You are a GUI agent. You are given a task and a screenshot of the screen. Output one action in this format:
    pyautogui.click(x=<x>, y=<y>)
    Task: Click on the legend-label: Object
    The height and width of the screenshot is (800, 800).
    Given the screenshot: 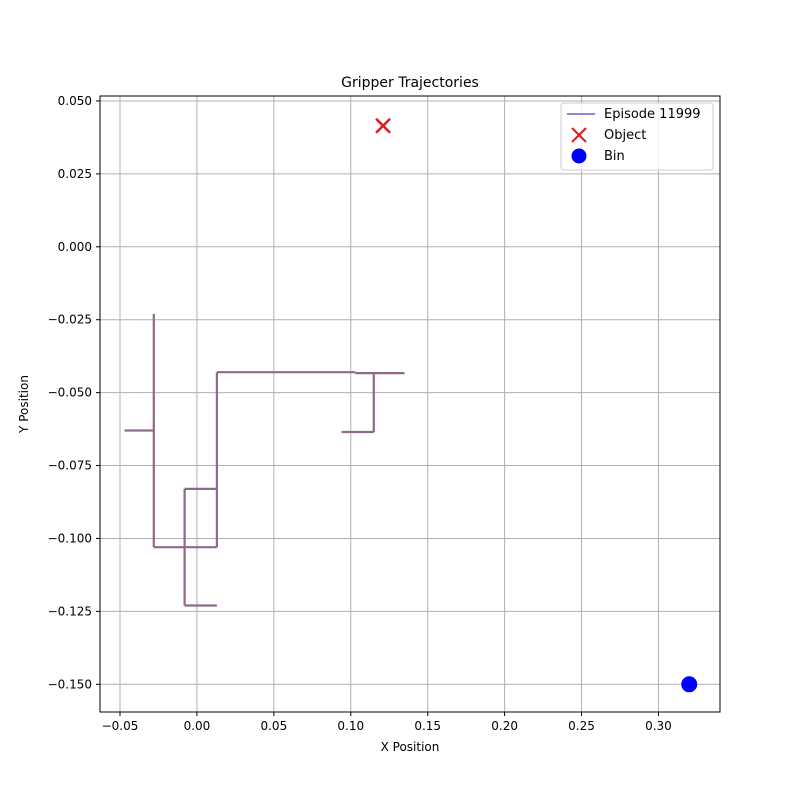 What is the action you would take?
    pyautogui.click(x=625, y=135)
    